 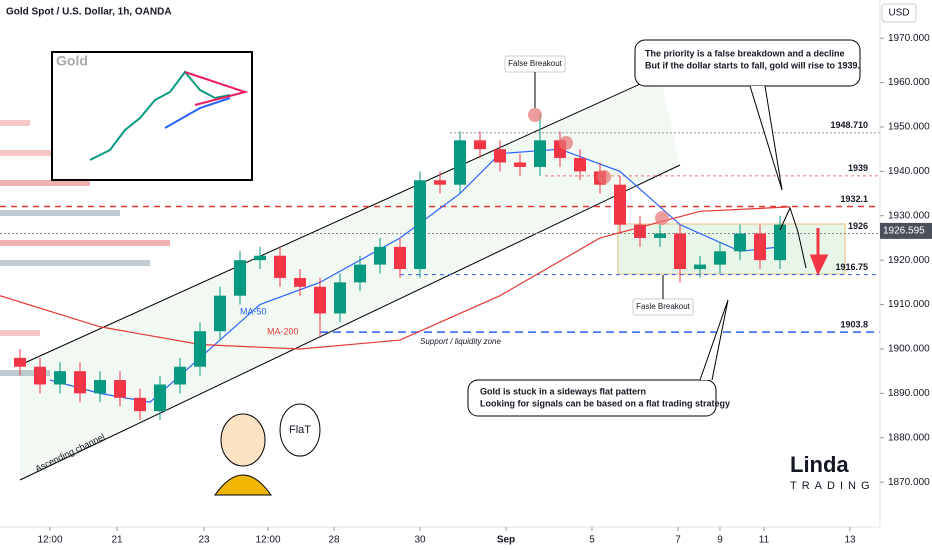 What do you see at coordinates (909, 171) in the screenshot?
I see `y-tick-label: 1940.000` at bounding box center [909, 171].